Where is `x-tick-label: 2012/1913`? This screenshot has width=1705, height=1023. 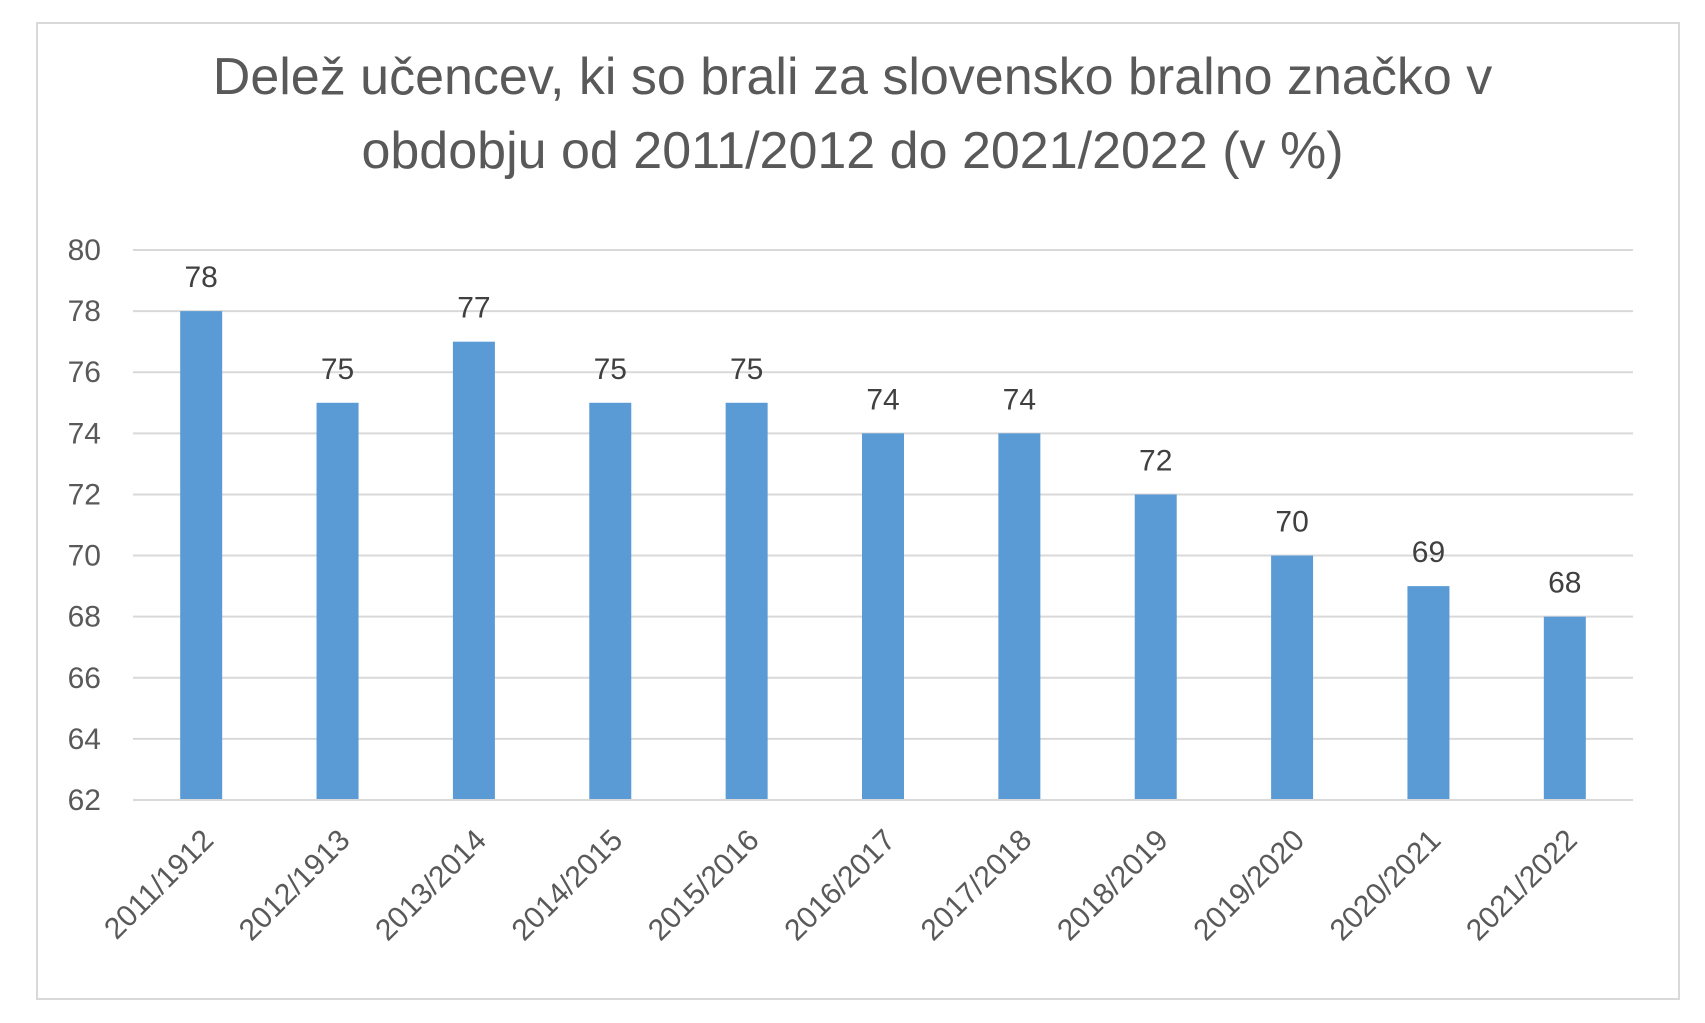 x-tick-label: 2012/1913 is located at coordinates (295, 886).